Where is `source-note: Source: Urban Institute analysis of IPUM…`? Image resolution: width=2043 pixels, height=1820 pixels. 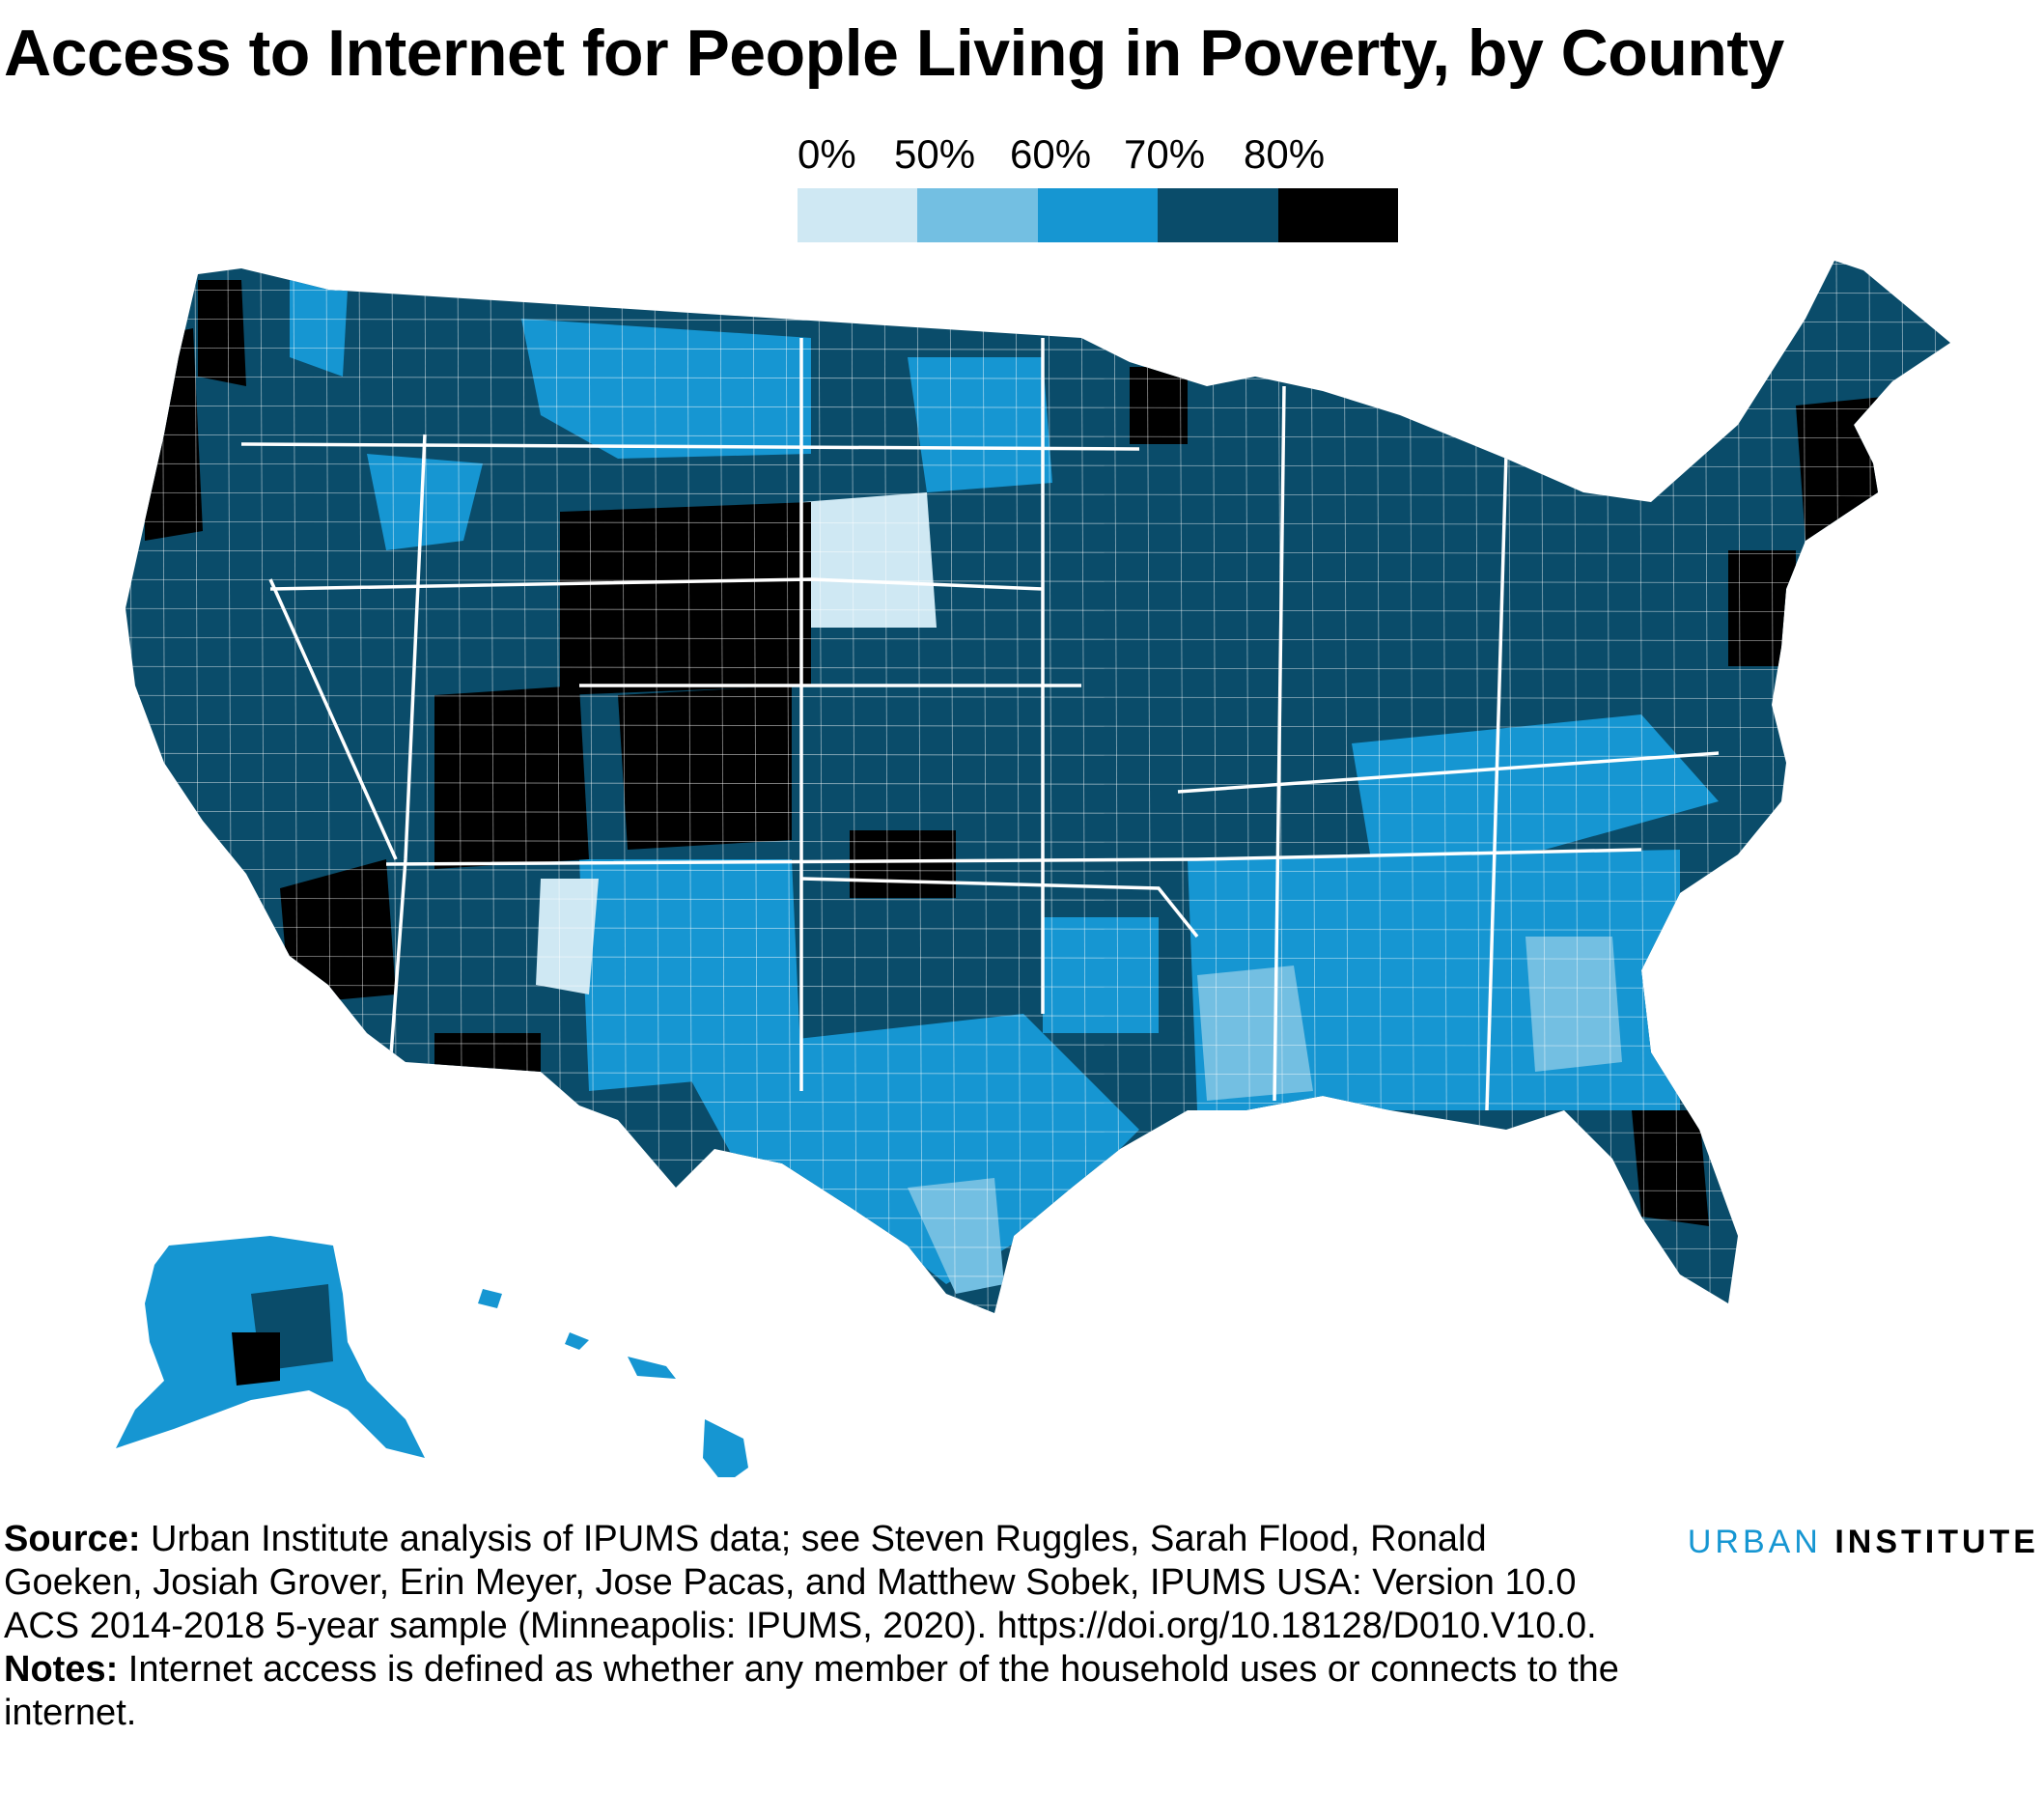
source-note: Source: Urban Institute analysis of IPUM… is located at coordinates (815, 1583).